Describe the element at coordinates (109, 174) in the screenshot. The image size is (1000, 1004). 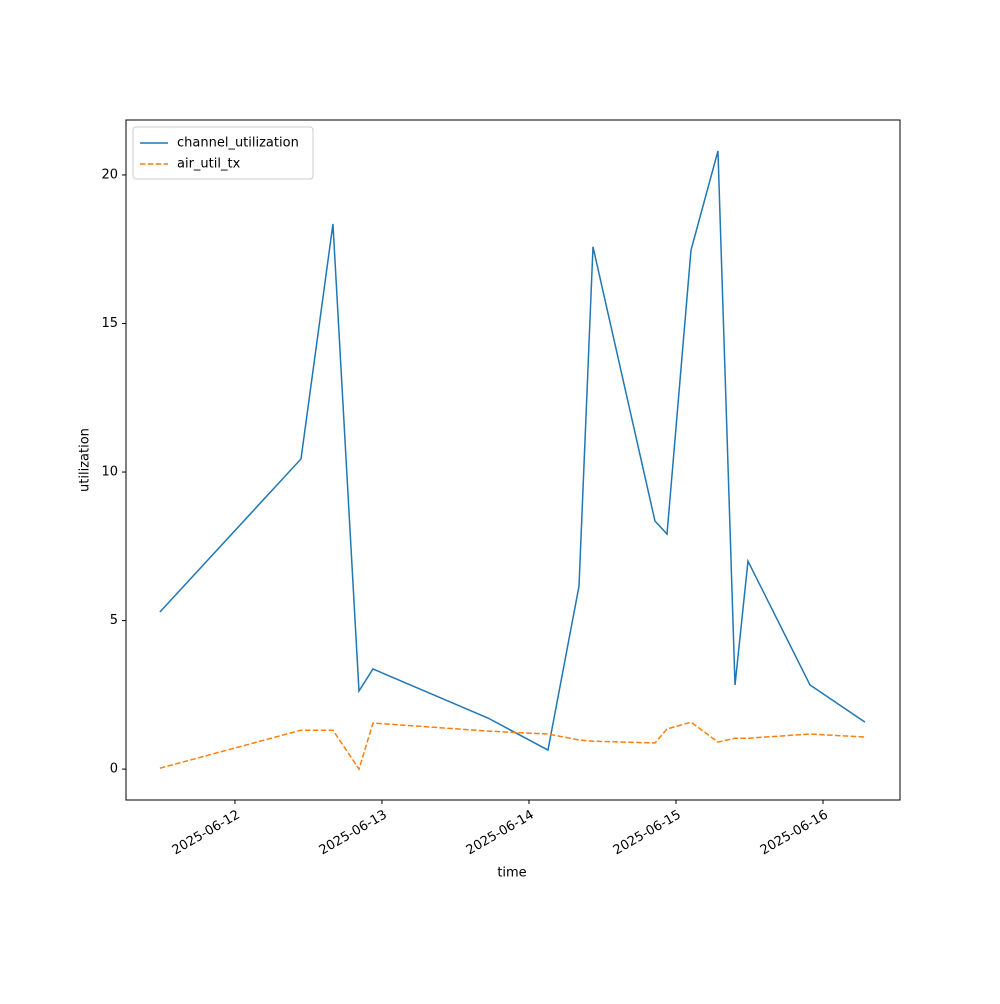
I see `y-tick-label: 20` at that location.